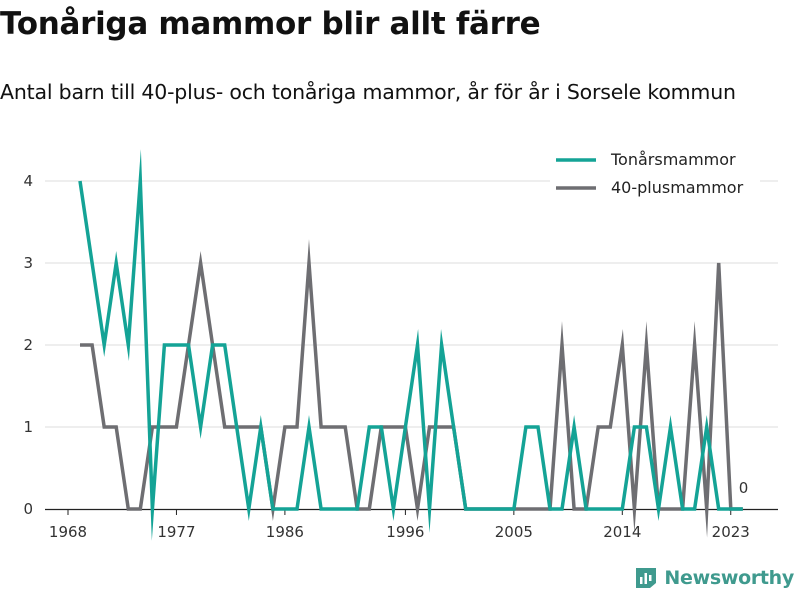 The image size is (800, 600). I want to click on legend: Tonårsmammor 40-plusmammor, so click(655, 176).